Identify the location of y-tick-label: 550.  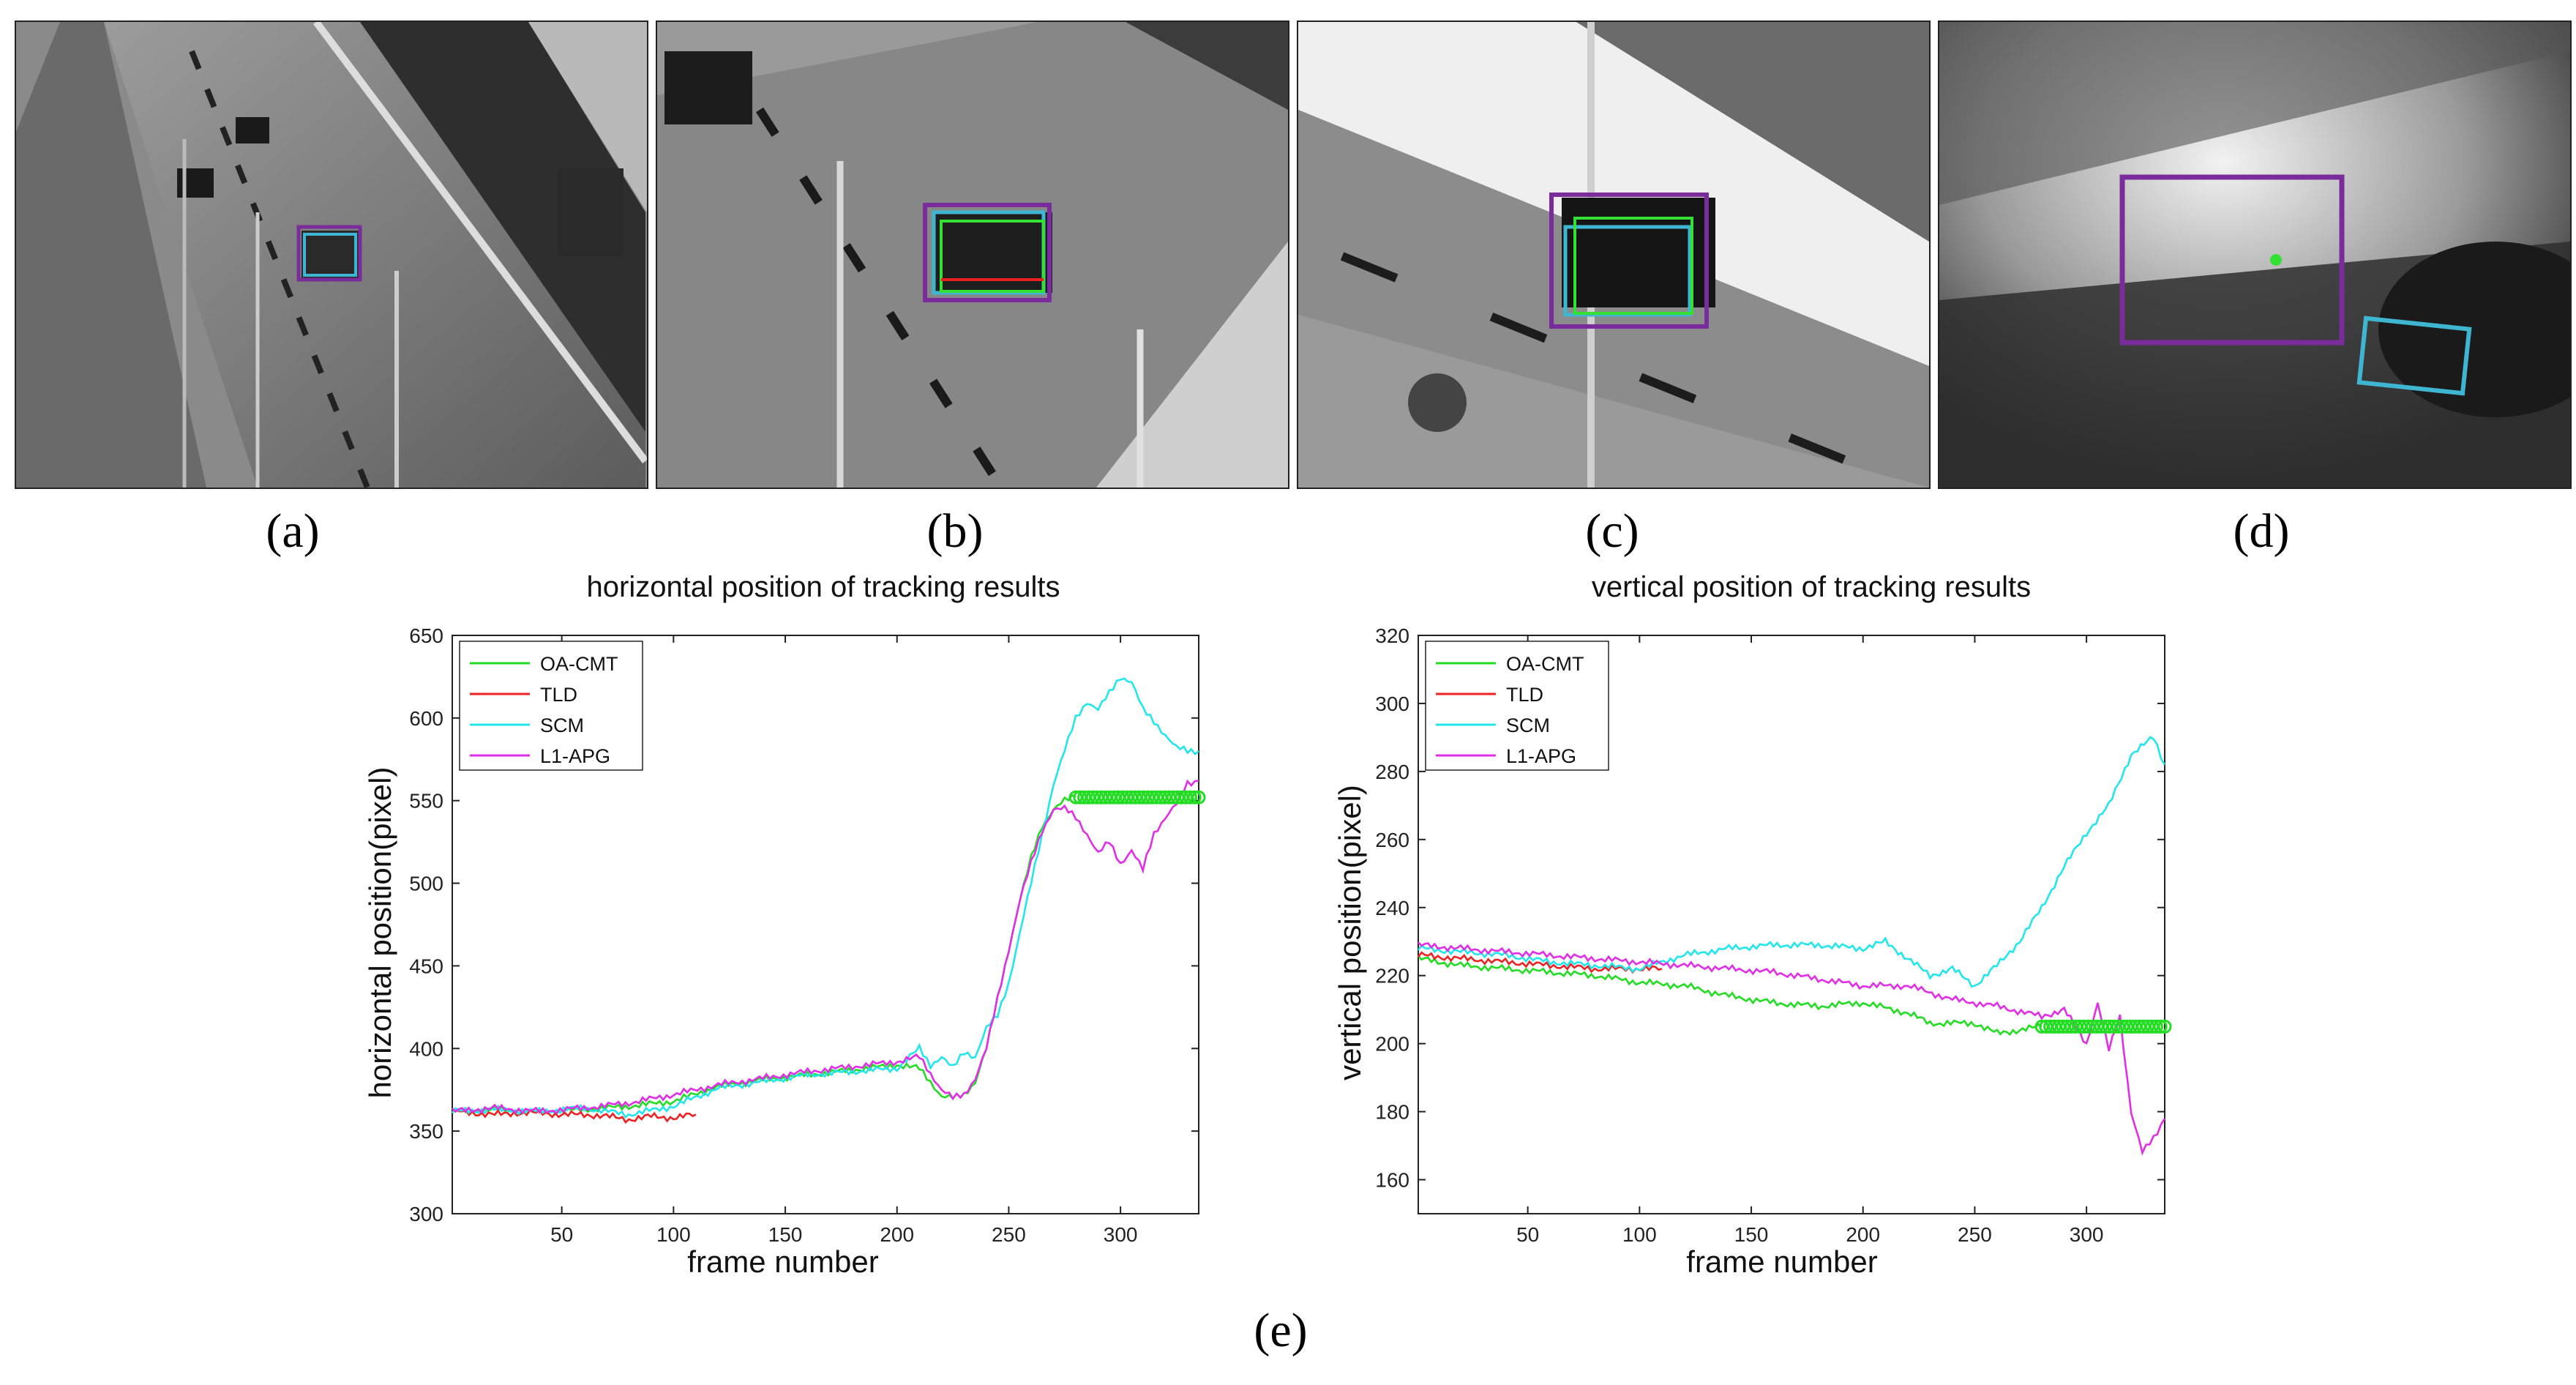
(426, 801).